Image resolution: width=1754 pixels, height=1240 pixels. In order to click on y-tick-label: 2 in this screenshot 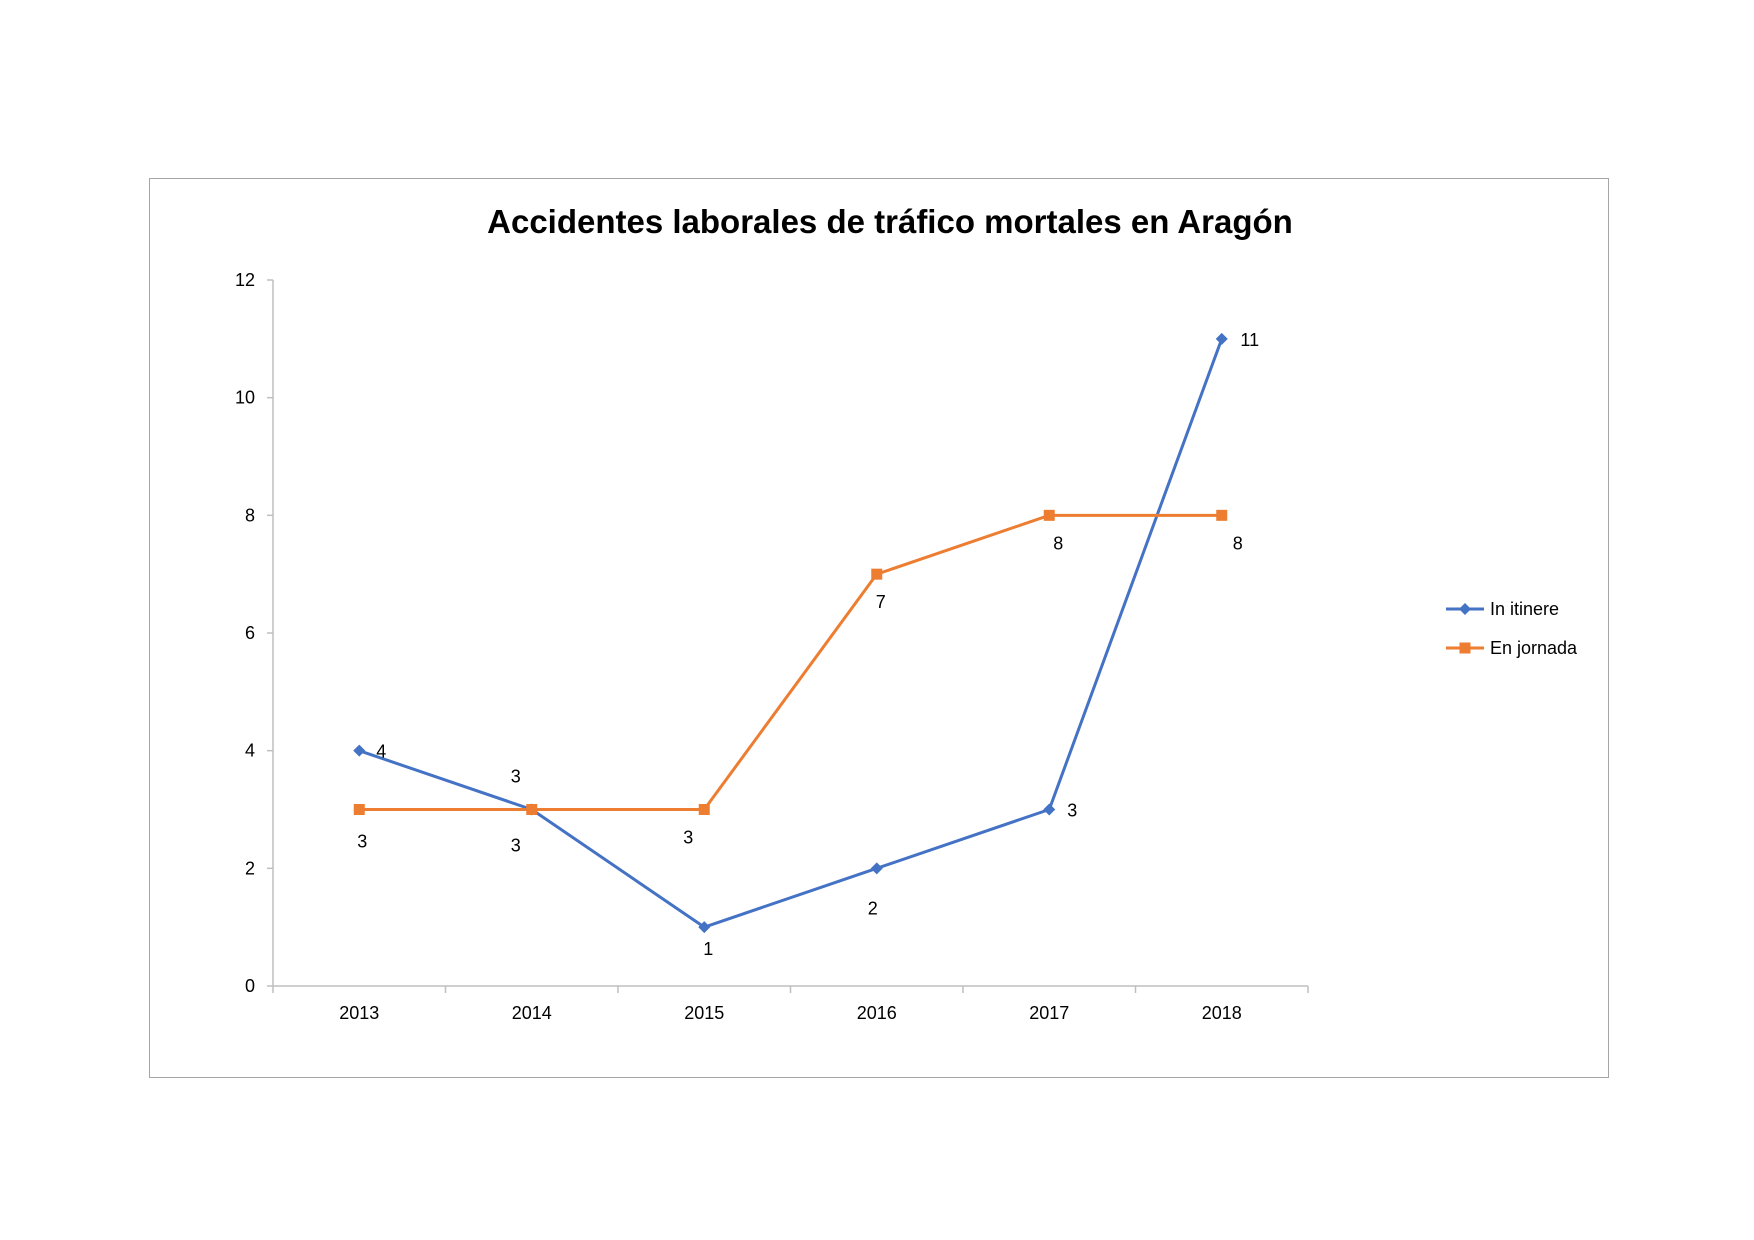, I will do `click(250, 868)`.